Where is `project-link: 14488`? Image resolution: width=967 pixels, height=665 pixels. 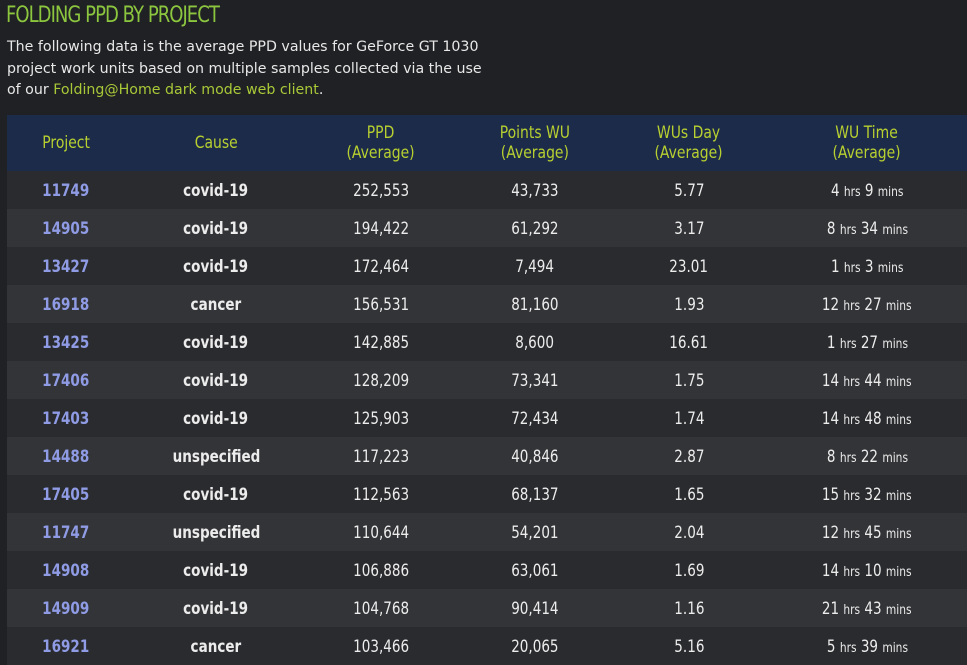 project-link: 14488 is located at coordinates (66, 456).